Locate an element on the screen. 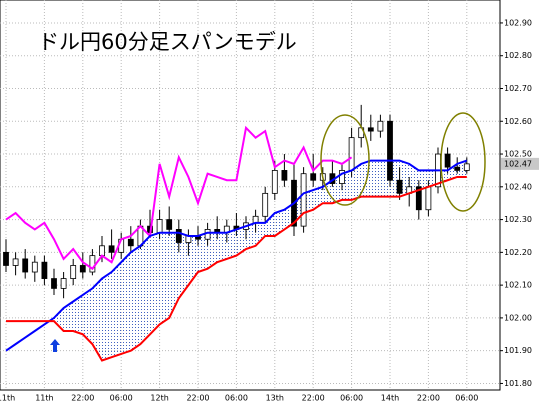 This screenshot has height=406, width=542. y-tick-label: 102.10 is located at coordinates (518, 285).